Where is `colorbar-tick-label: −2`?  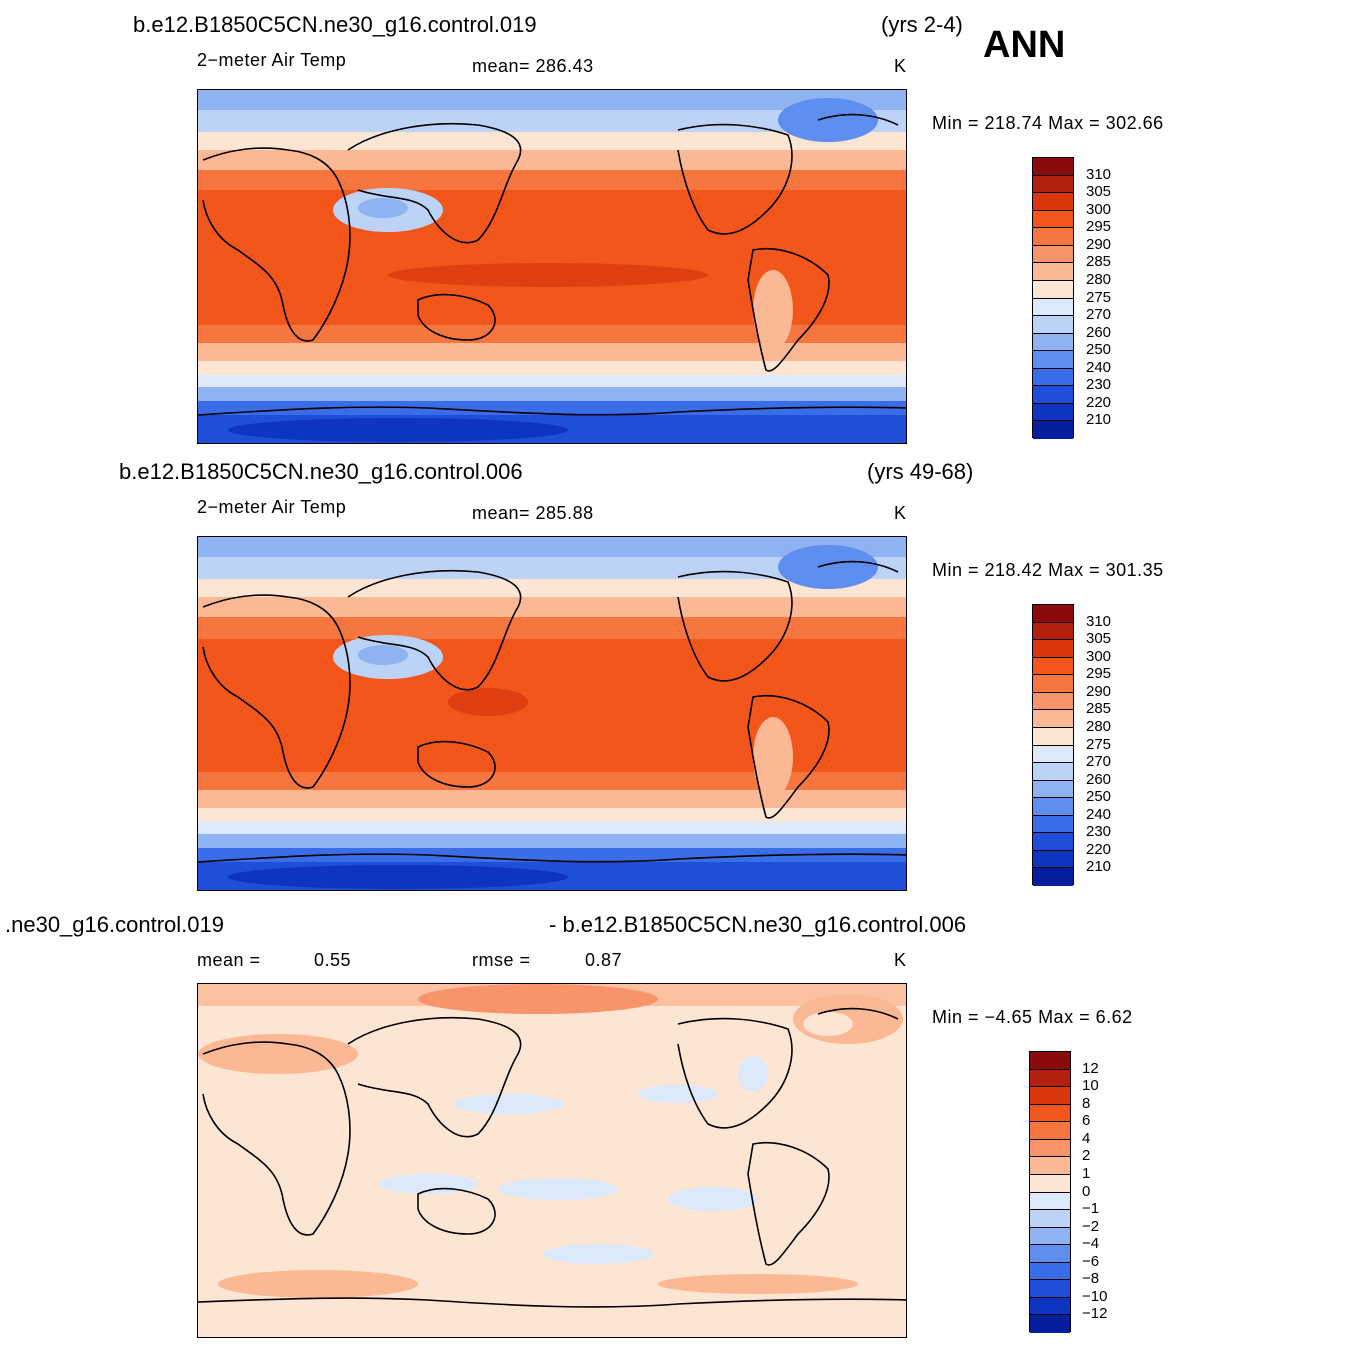
colorbar-tick-label: −2 is located at coordinates (1091, 1226).